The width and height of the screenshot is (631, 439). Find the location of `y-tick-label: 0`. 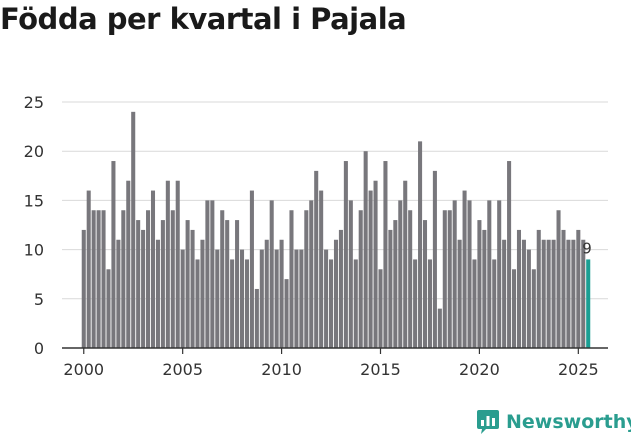

y-tick-label: 0 is located at coordinates (39, 348).